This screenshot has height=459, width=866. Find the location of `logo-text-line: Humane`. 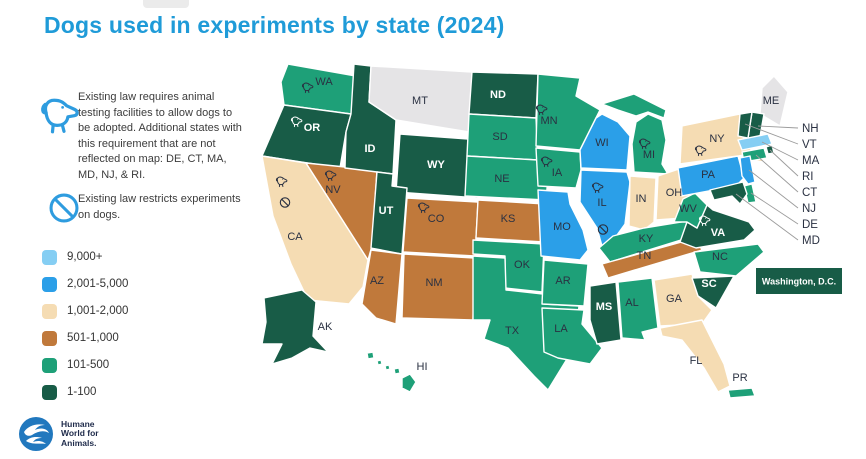

logo-text-line: Humane is located at coordinates (78, 423).